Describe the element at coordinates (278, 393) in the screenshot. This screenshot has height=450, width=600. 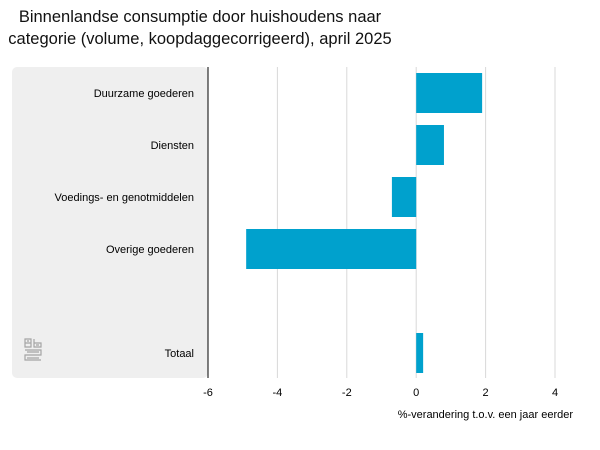
I see `x-tick-label: -4` at that location.